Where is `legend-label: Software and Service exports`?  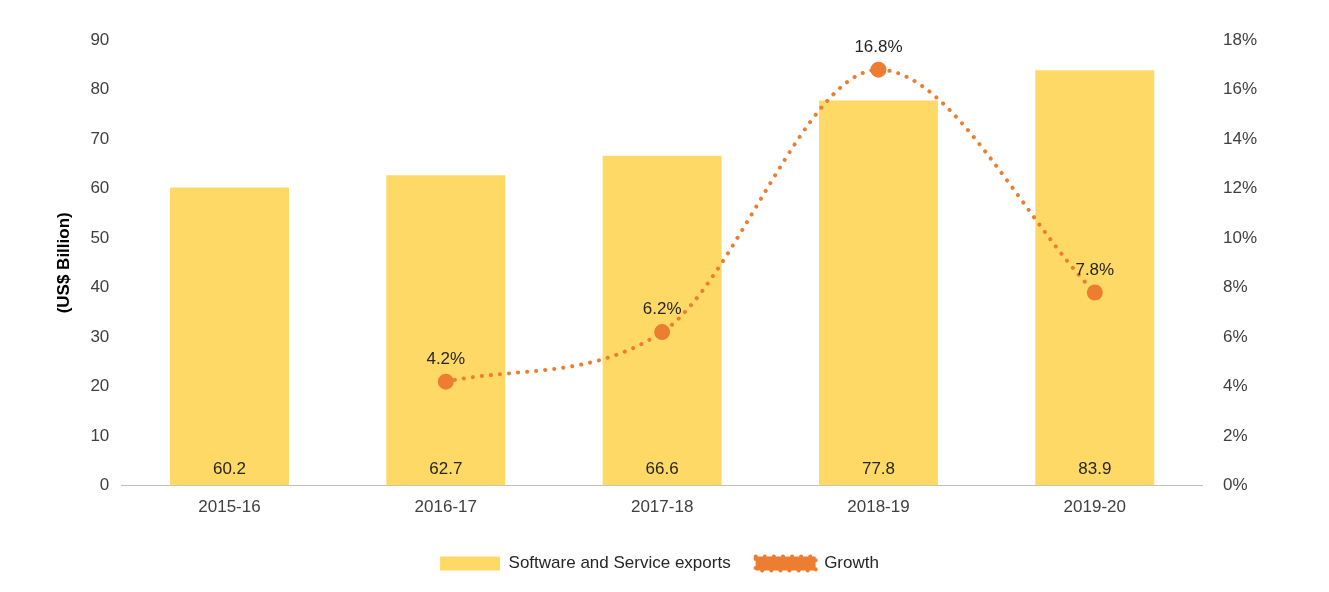 legend-label: Software and Service exports is located at coordinates (619, 563).